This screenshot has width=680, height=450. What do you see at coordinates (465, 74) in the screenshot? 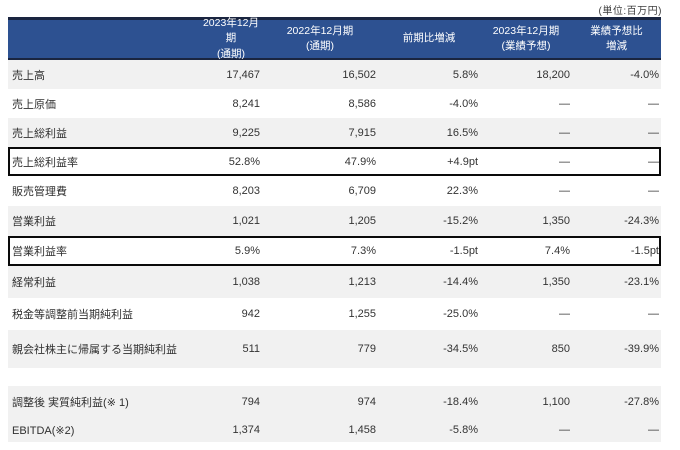
I see `cell-value: 5.8%` at bounding box center [465, 74].